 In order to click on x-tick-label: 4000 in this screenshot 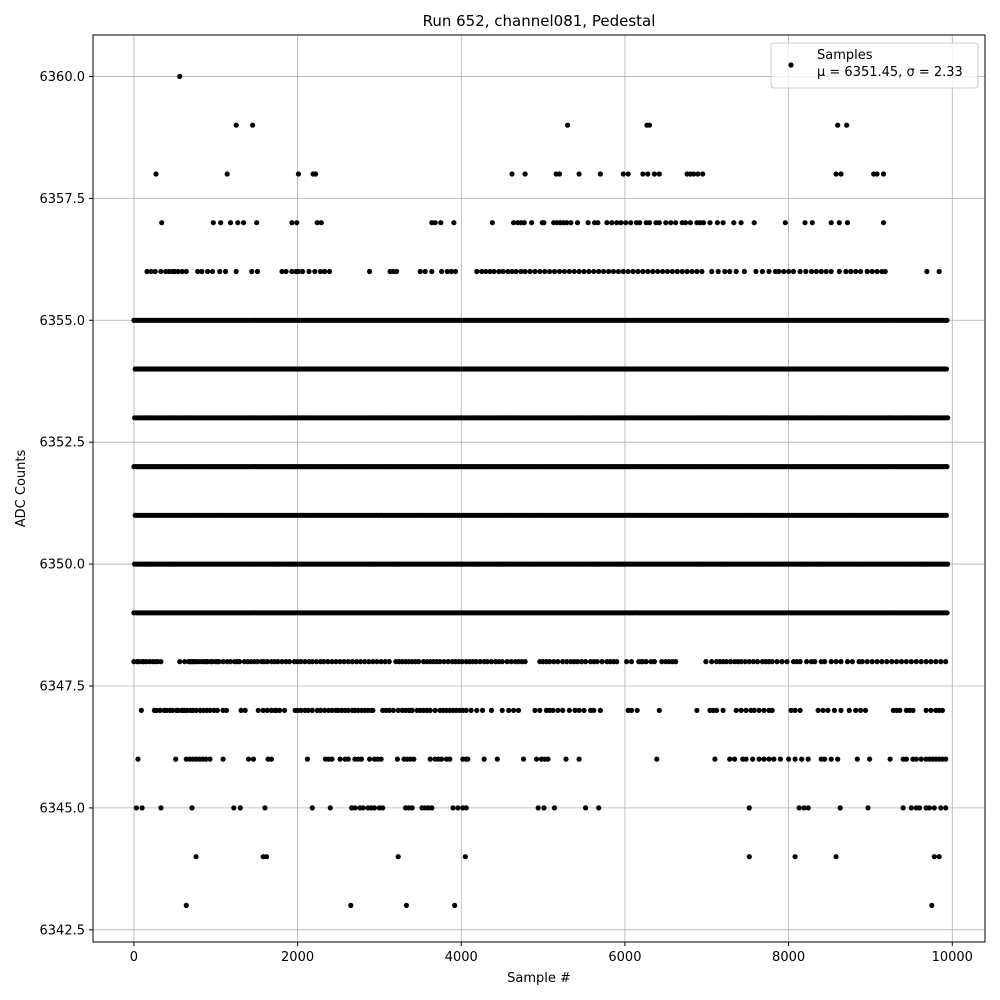, I will do `click(461, 957)`.